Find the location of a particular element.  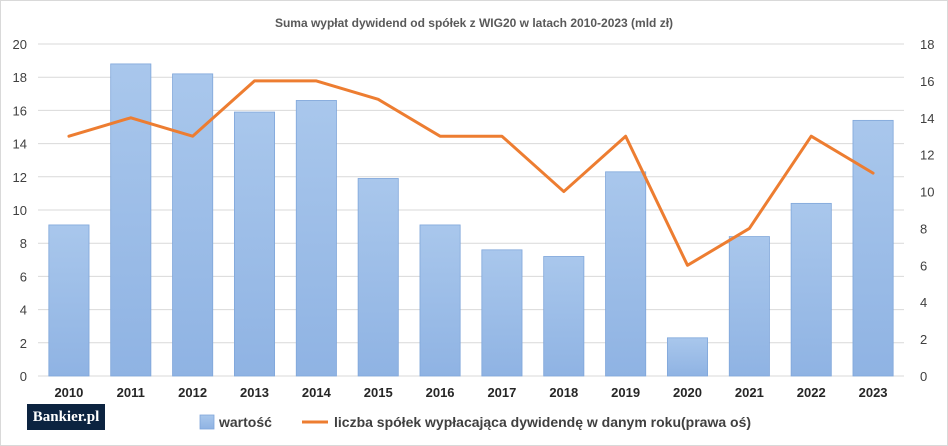

y-right-tick-label: 4 is located at coordinates (923, 302).